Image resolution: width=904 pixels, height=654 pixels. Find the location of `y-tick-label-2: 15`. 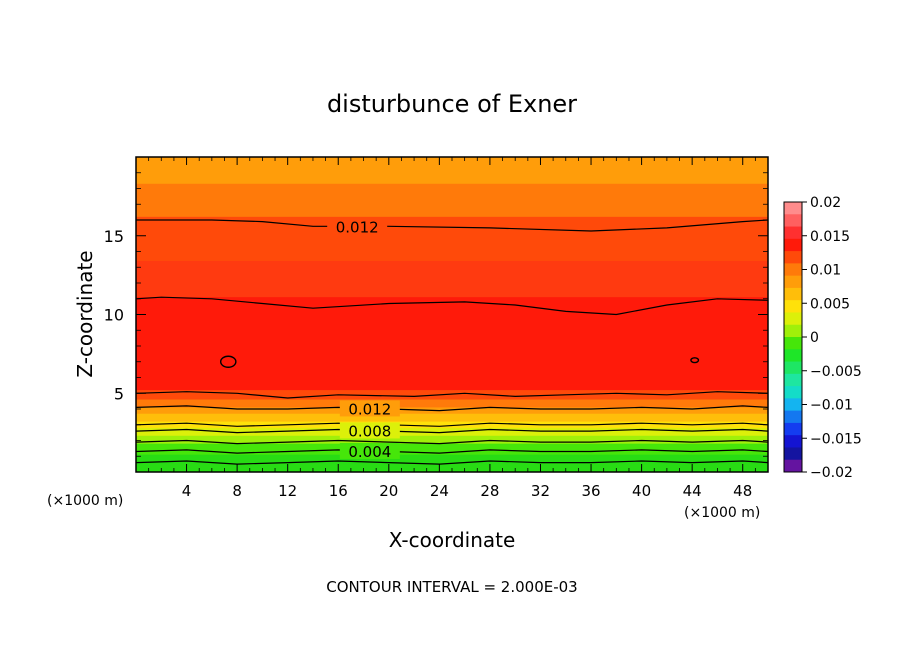

y-tick-label-2: 15 is located at coordinates (114, 236).